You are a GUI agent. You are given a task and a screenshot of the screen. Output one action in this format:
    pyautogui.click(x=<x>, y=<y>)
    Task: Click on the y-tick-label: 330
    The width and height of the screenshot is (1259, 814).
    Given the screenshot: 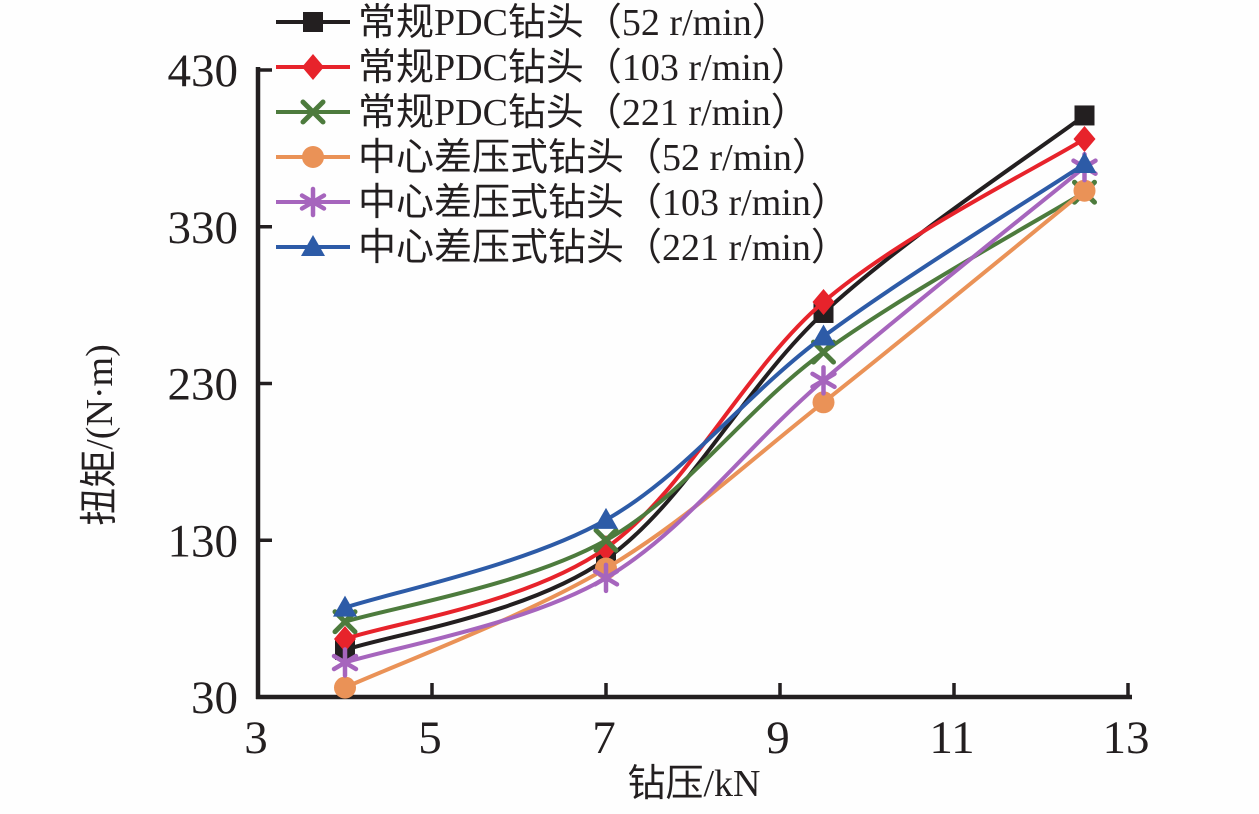 What is the action you would take?
    pyautogui.click(x=203, y=228)
    